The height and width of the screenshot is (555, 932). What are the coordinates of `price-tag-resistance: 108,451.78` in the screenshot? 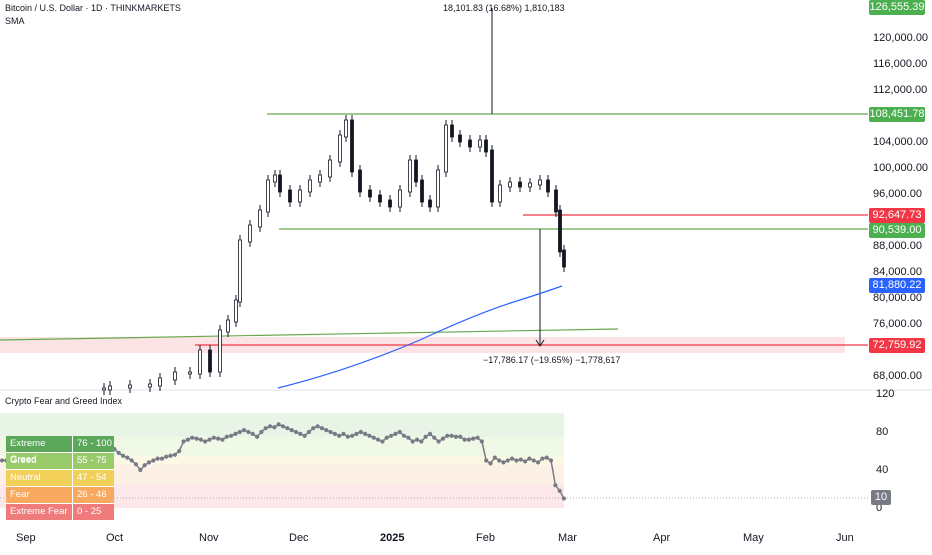 It's located at (897, 114).